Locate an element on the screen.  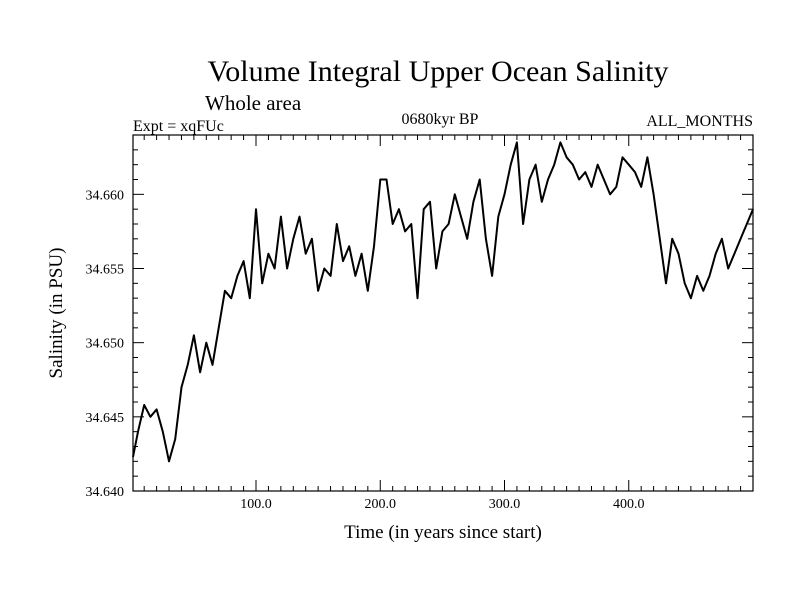
chart-subtitle: Whole area is located at coordinates (253, 103).